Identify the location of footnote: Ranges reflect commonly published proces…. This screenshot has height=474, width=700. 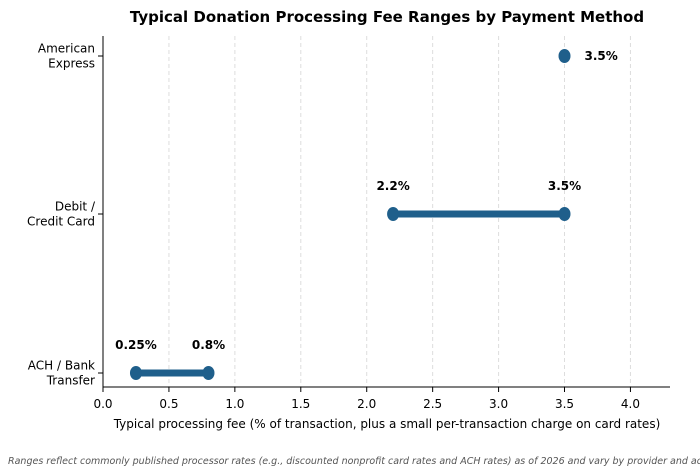
(354, 461).